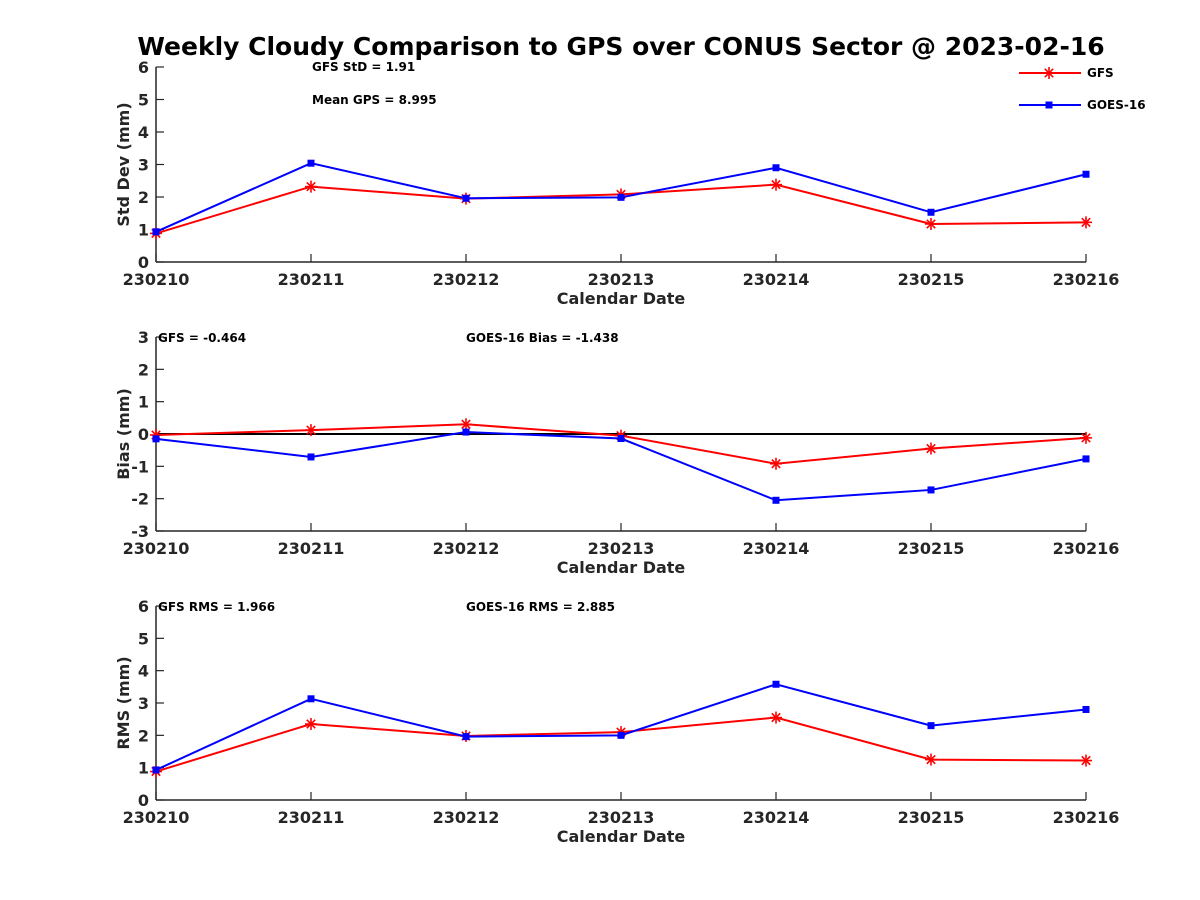 The width and height of the screenshot is (1200, 900). What do you see at coordinates (542, 338) in the screenshot?
I see `annotation: GOES-16 Bias = -1.438` at bounding box center [542, 338].